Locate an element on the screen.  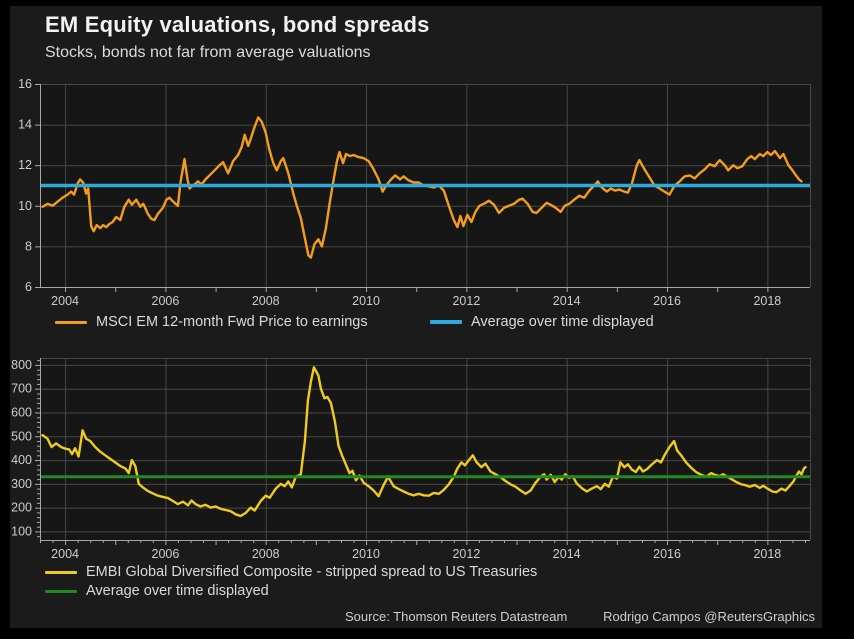
y-tick-label: 200 is located at coordinates (21, 508).